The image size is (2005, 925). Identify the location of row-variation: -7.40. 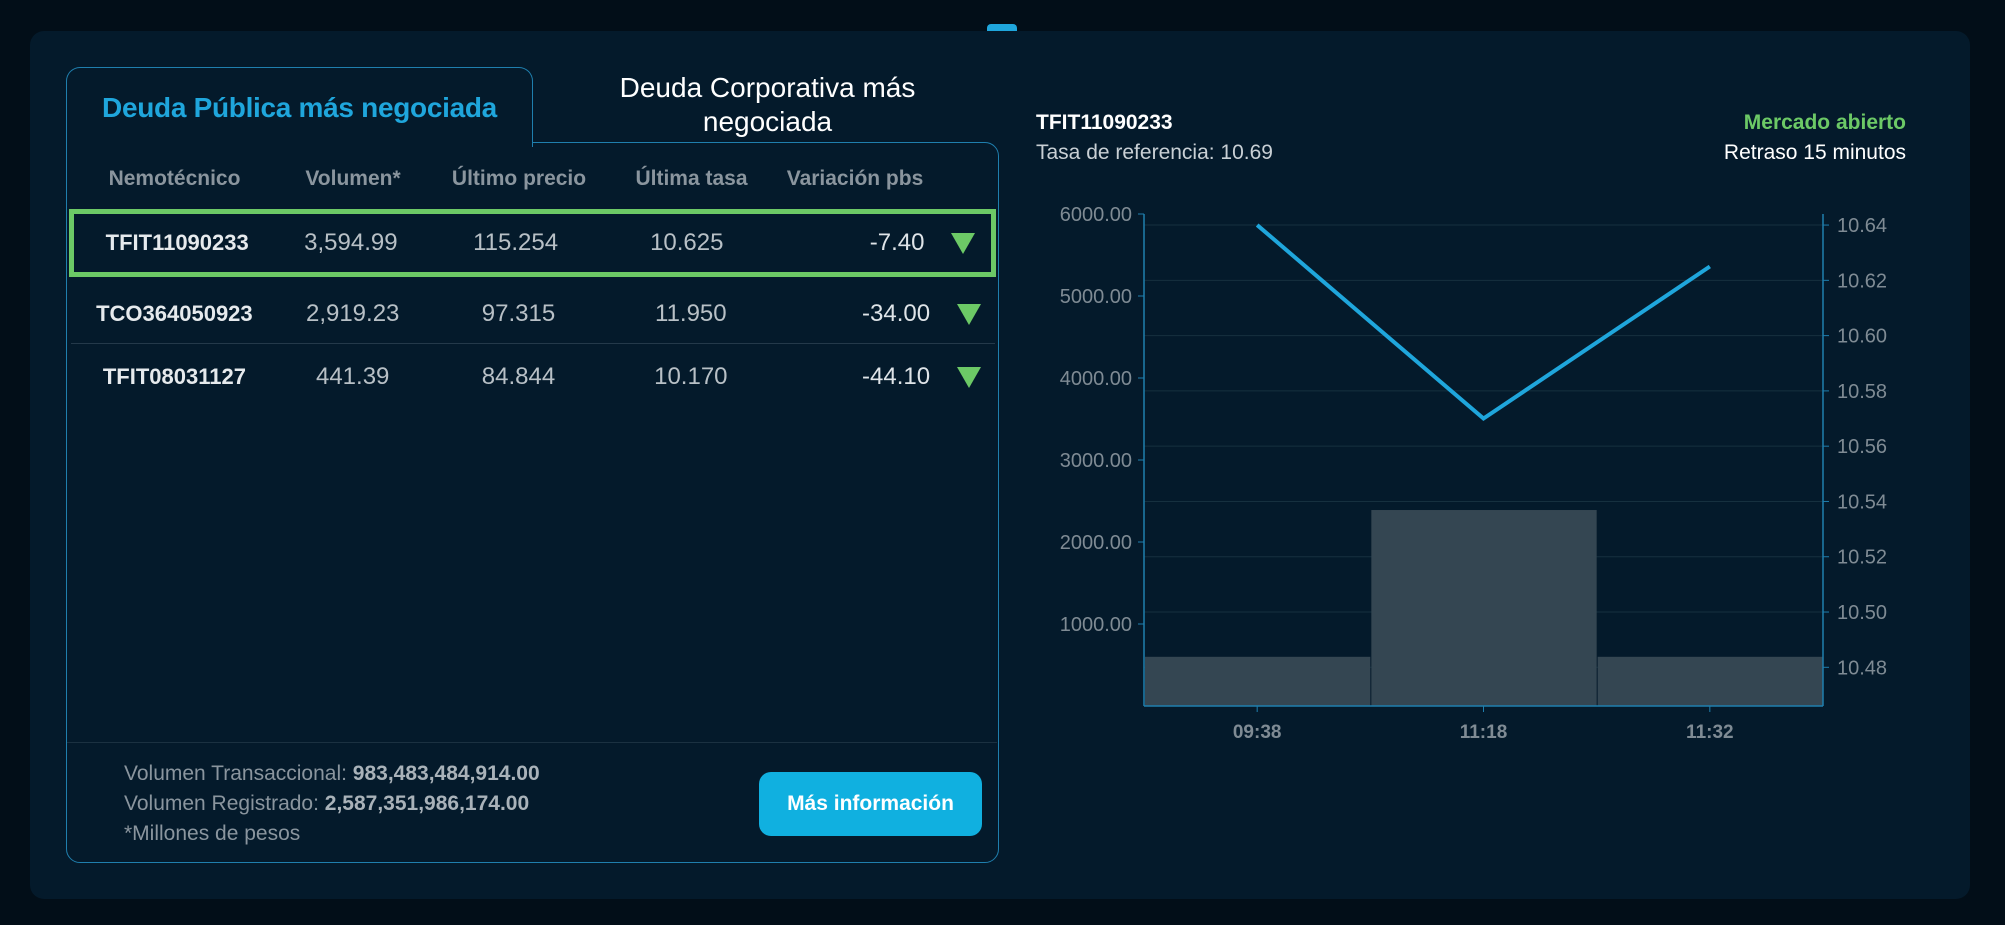
(897, 242).